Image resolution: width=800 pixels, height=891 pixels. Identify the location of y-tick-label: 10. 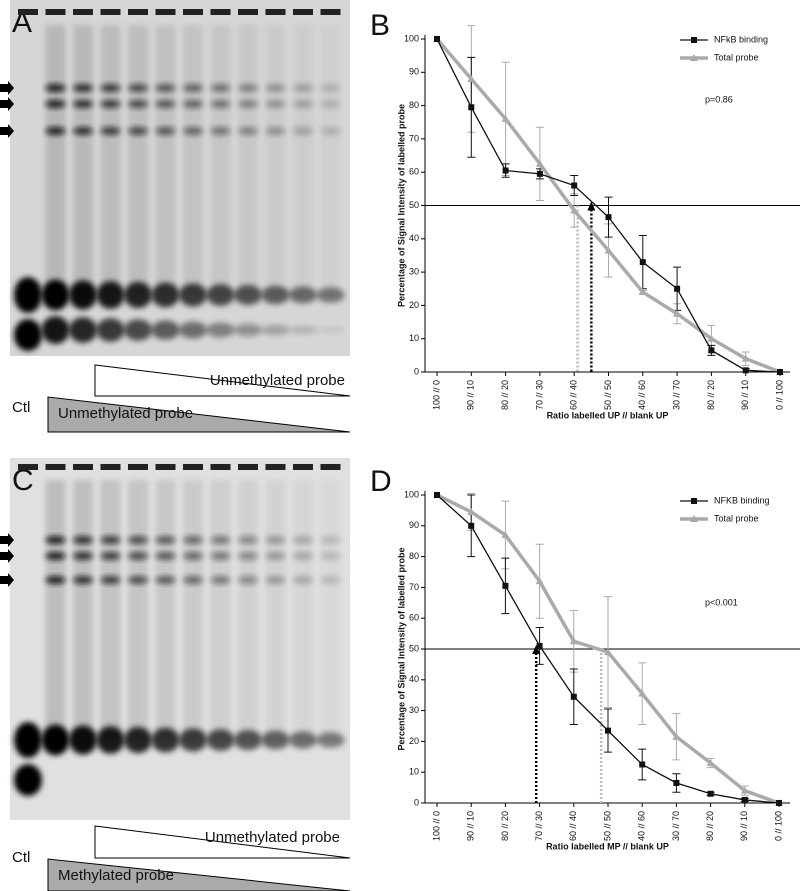
(414, 772).